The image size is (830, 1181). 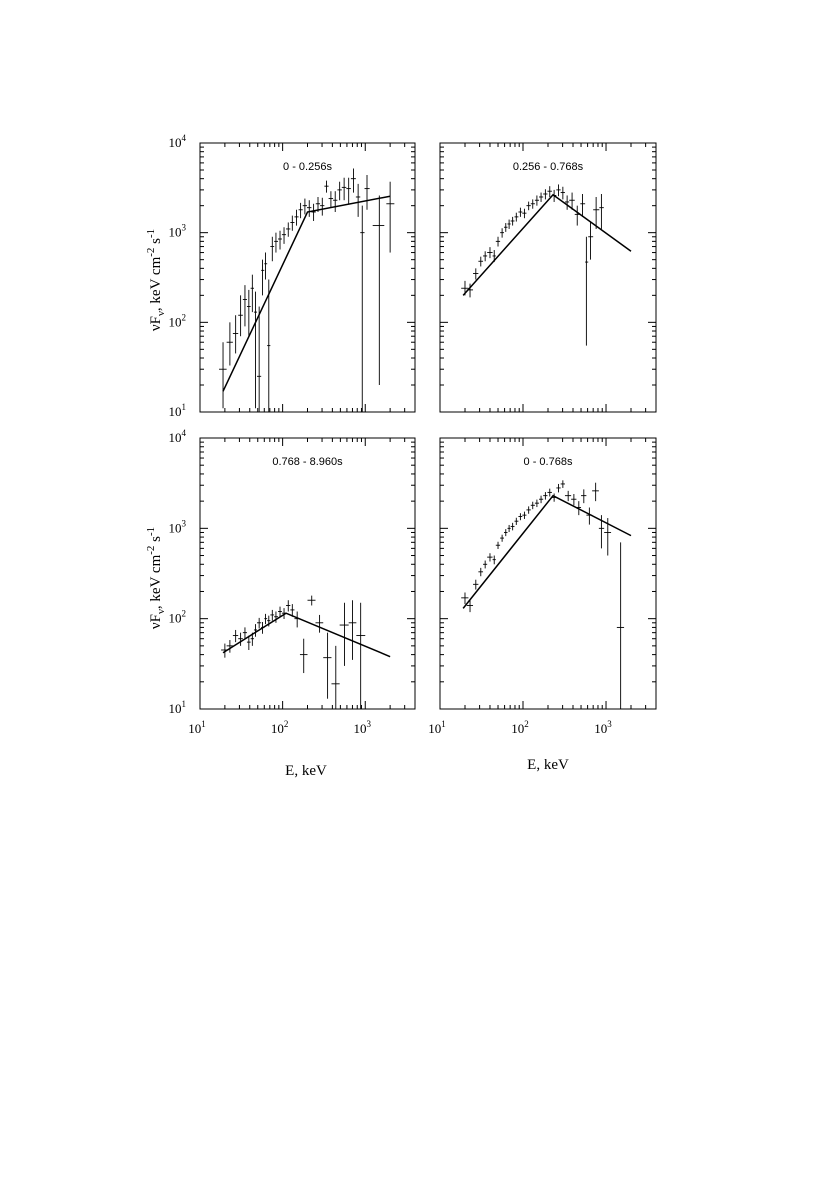 What do you see at coordinates (307, 462) in the screenshot?
I see `panel-title: 0.768 - 8.960s` at bounding box center [307, 462].